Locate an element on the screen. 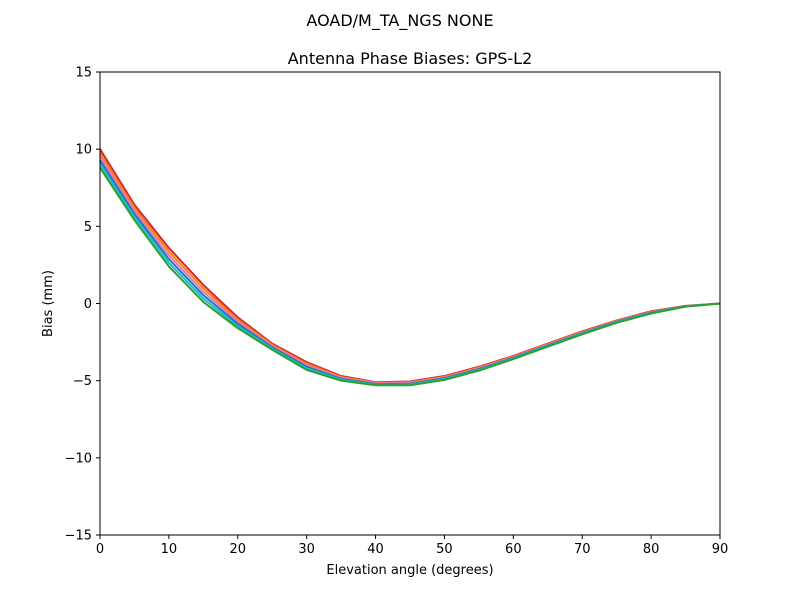  y-tick-label: 0 is located at coordinates (88, 304).